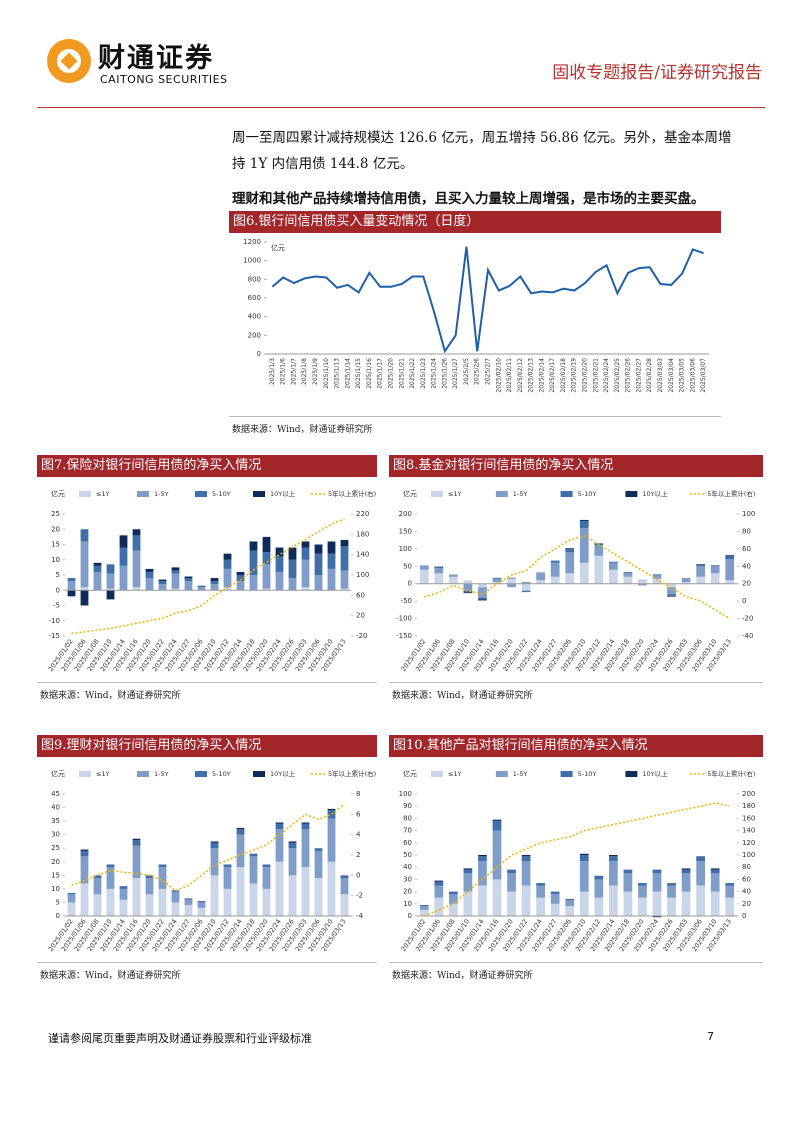 The height and width of the screenshot is (1133, 802). I want to click on y-tick-label: 25, so click(55, 514).